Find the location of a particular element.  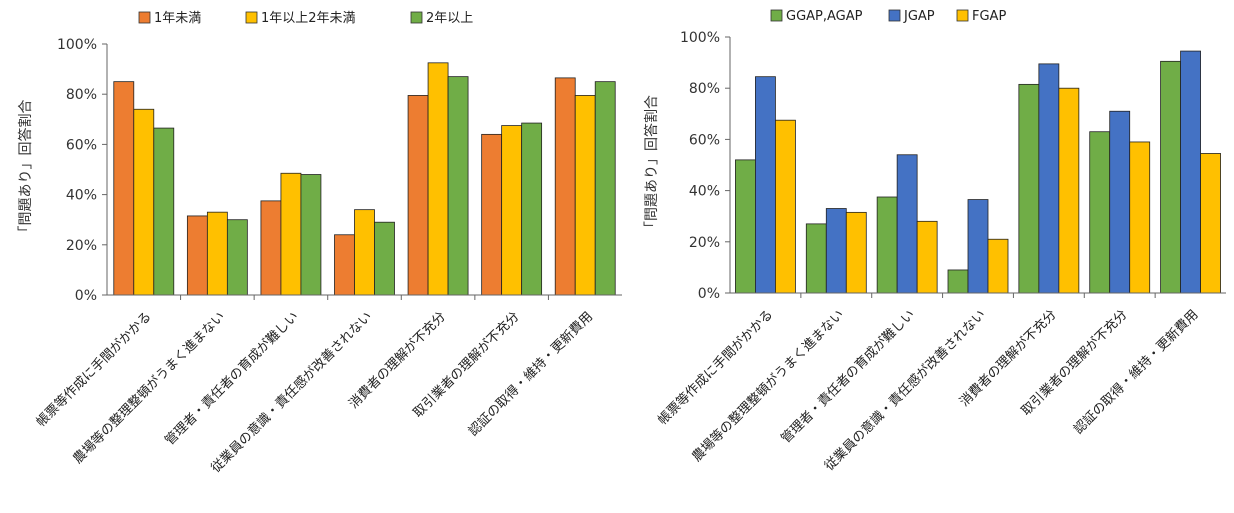

legend-item: 2年以上 is located at coordinates (441, 18).